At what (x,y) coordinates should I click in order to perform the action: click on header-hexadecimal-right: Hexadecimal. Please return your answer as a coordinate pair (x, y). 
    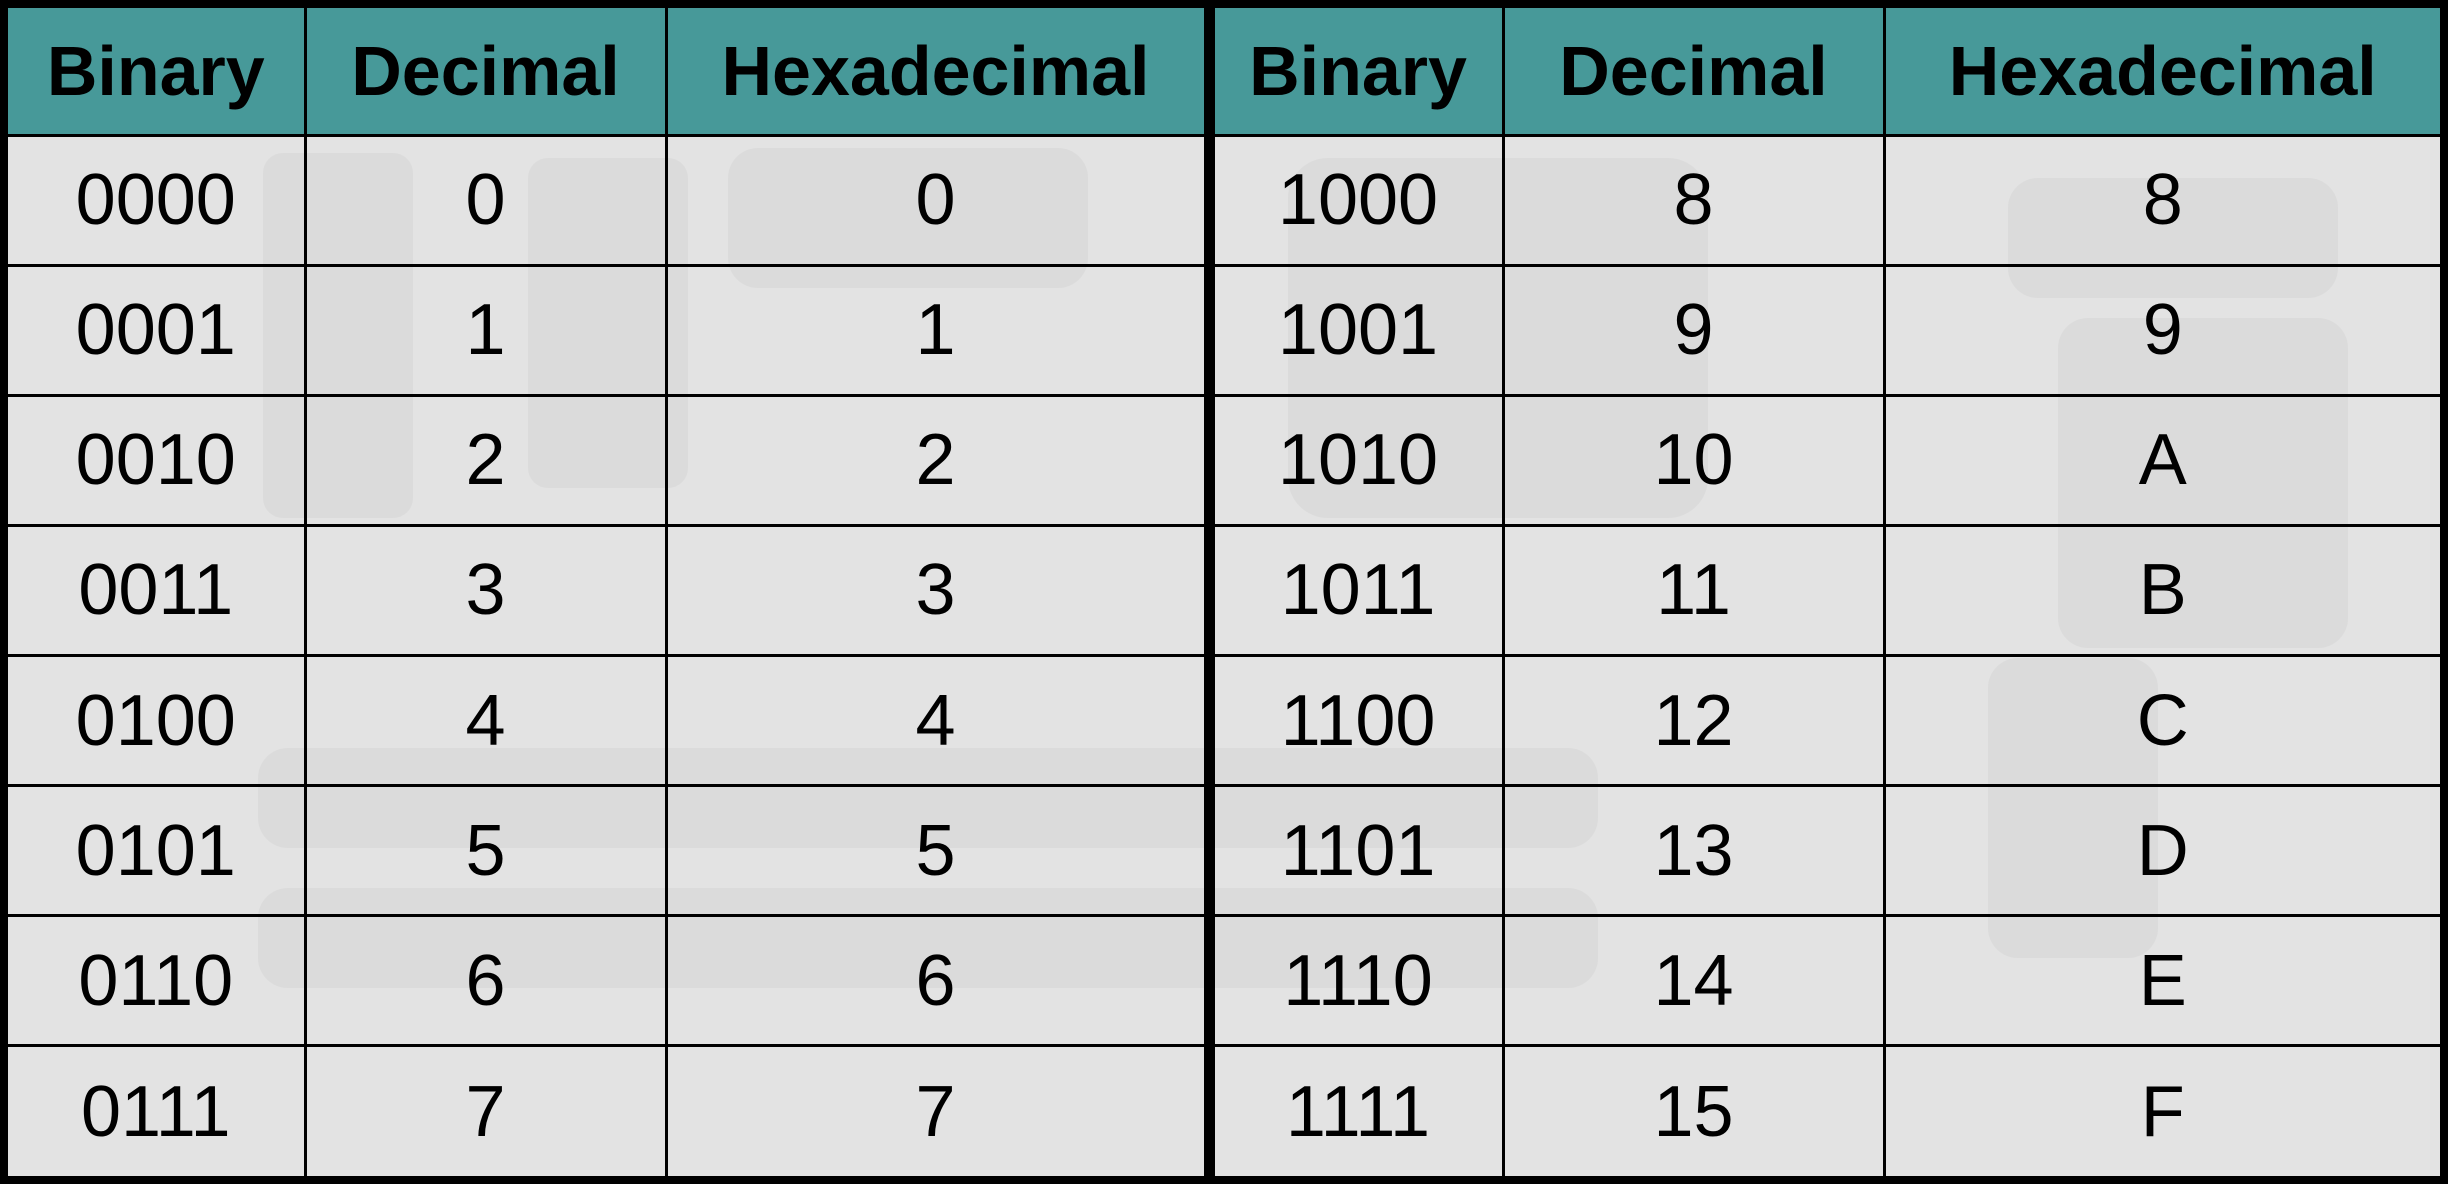
    Looking at the image, I should click on (2161, 72).